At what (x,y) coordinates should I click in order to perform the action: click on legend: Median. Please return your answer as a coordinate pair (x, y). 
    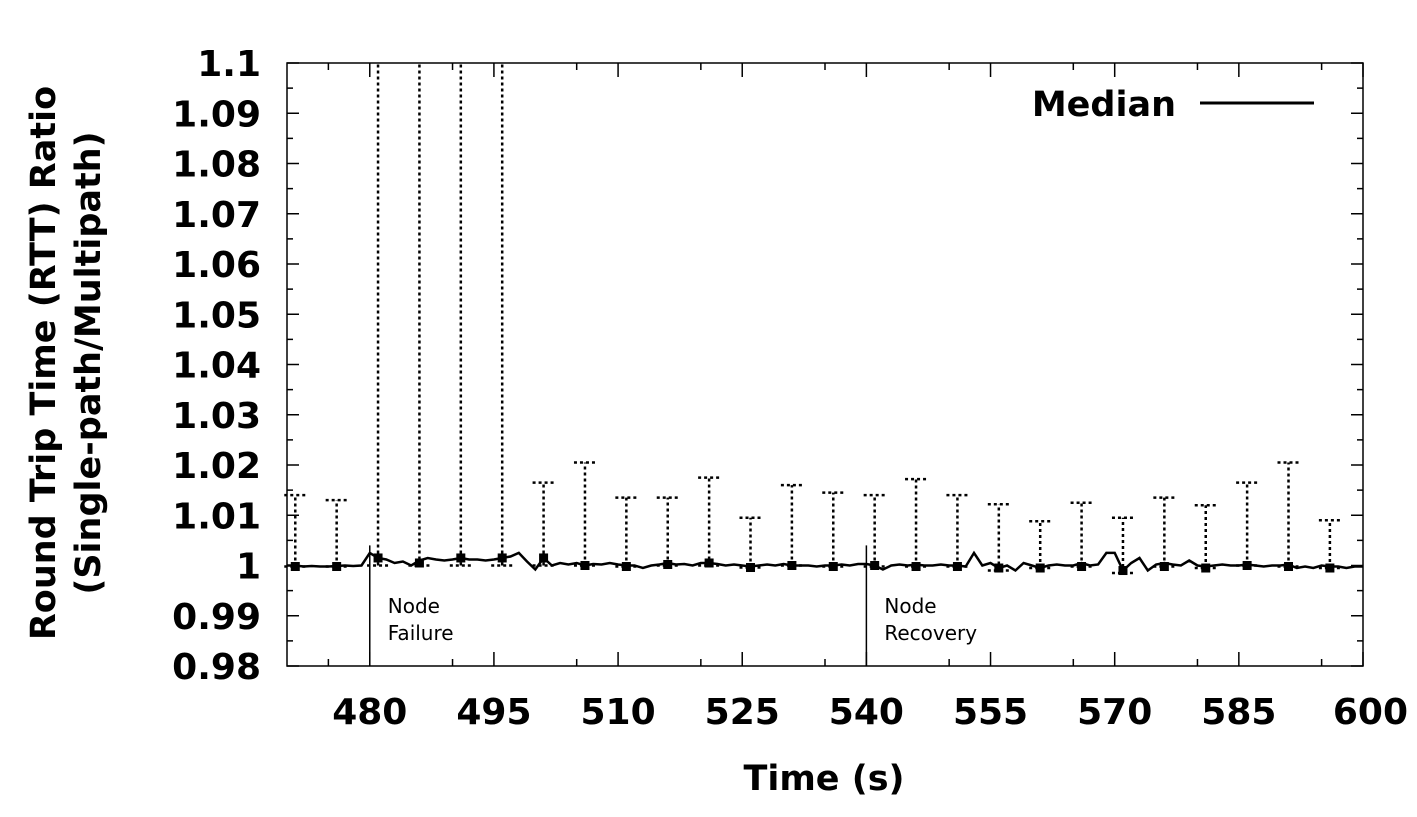
    Looking at the image, I should click on (1173, 105).